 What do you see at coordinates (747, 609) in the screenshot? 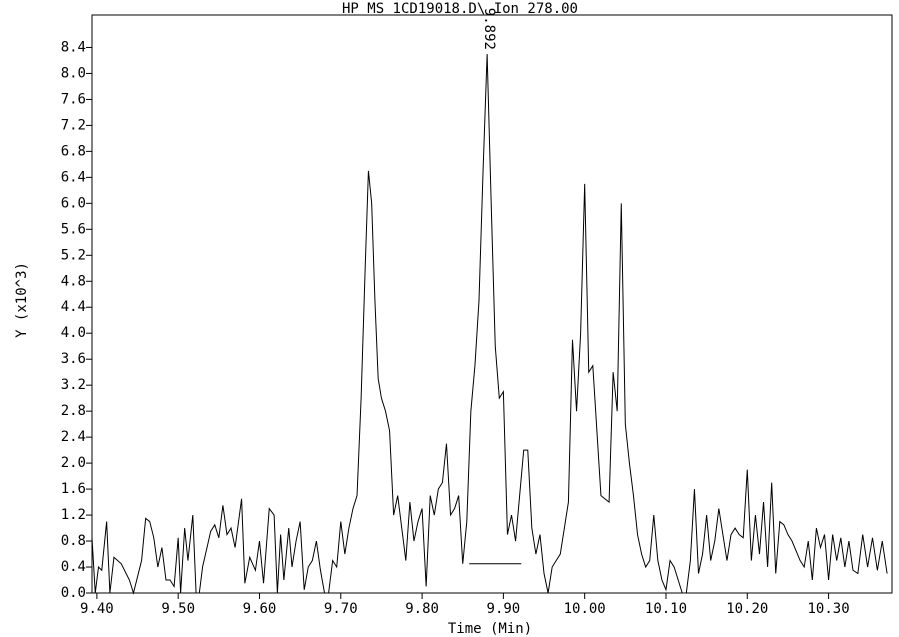
I see `x-tick-label: 10.20` at bounding box center [747, 609].